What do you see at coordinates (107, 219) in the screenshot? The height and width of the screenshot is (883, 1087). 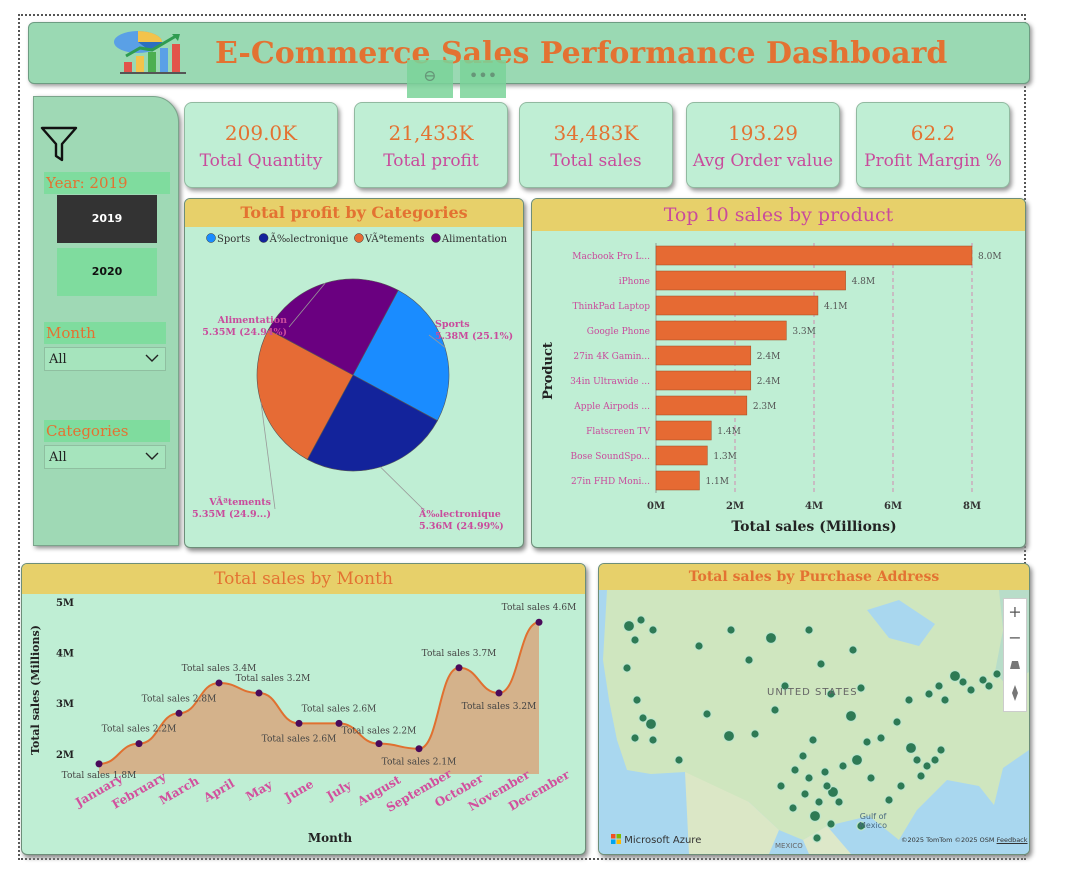 I see `year-button-2019: 2019` at bounding box center [107, 219].